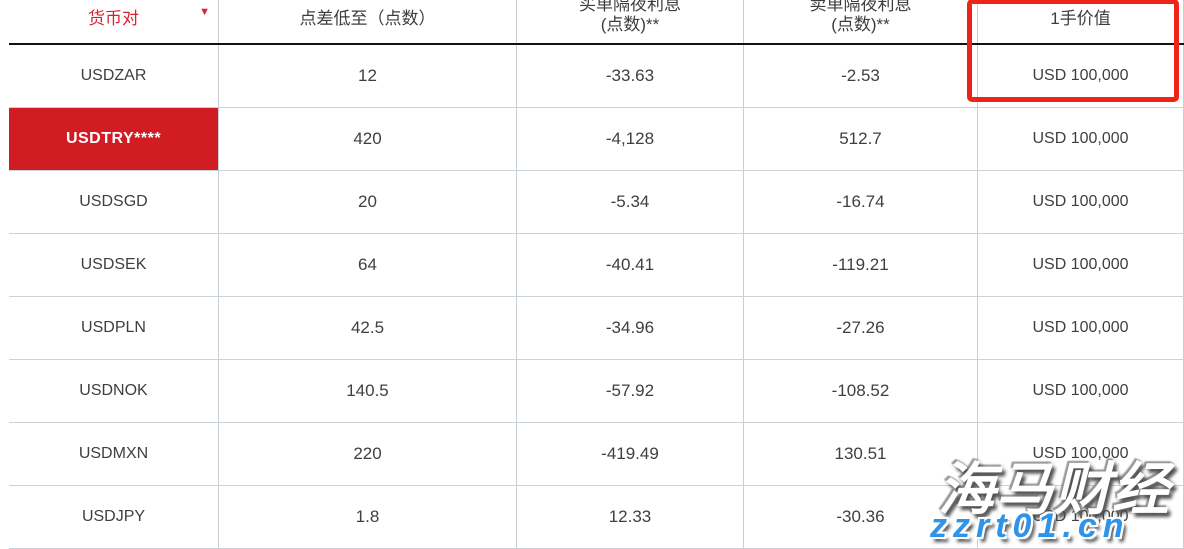 Image resolution: width=1184 pixels, height=549 pixels. Describe the element at coordinates (114, 328) in the screenshot. I see `cell-pair: USDPLN` at that location.